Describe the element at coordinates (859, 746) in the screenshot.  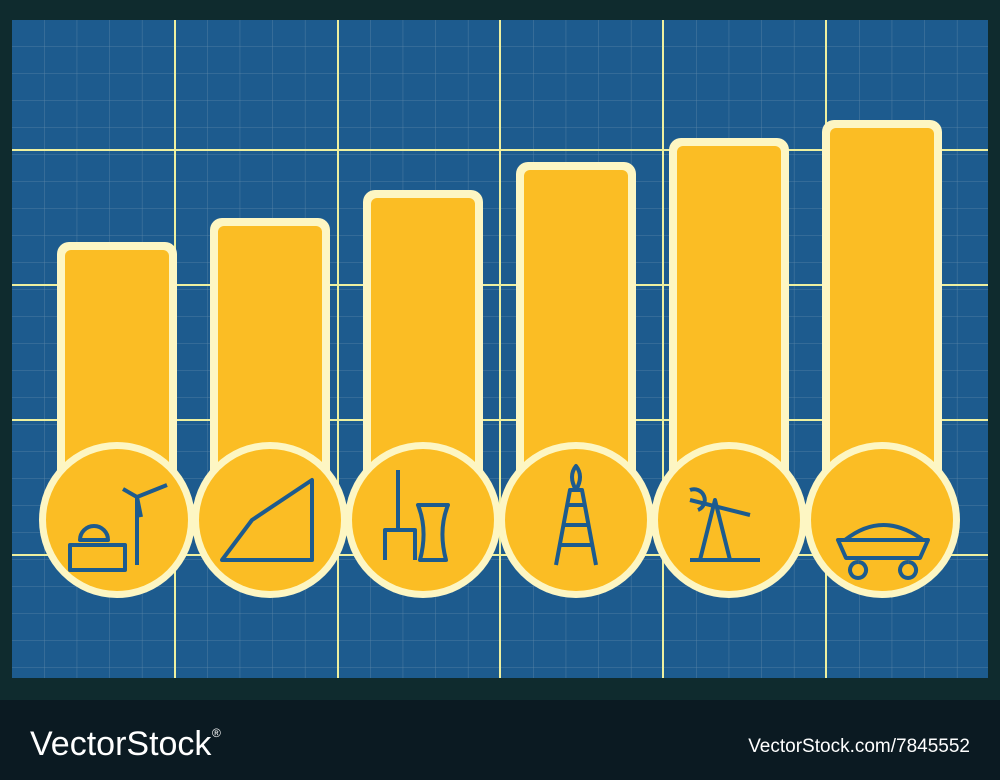
I see `url: VectorStock.com/7845552` at that location.